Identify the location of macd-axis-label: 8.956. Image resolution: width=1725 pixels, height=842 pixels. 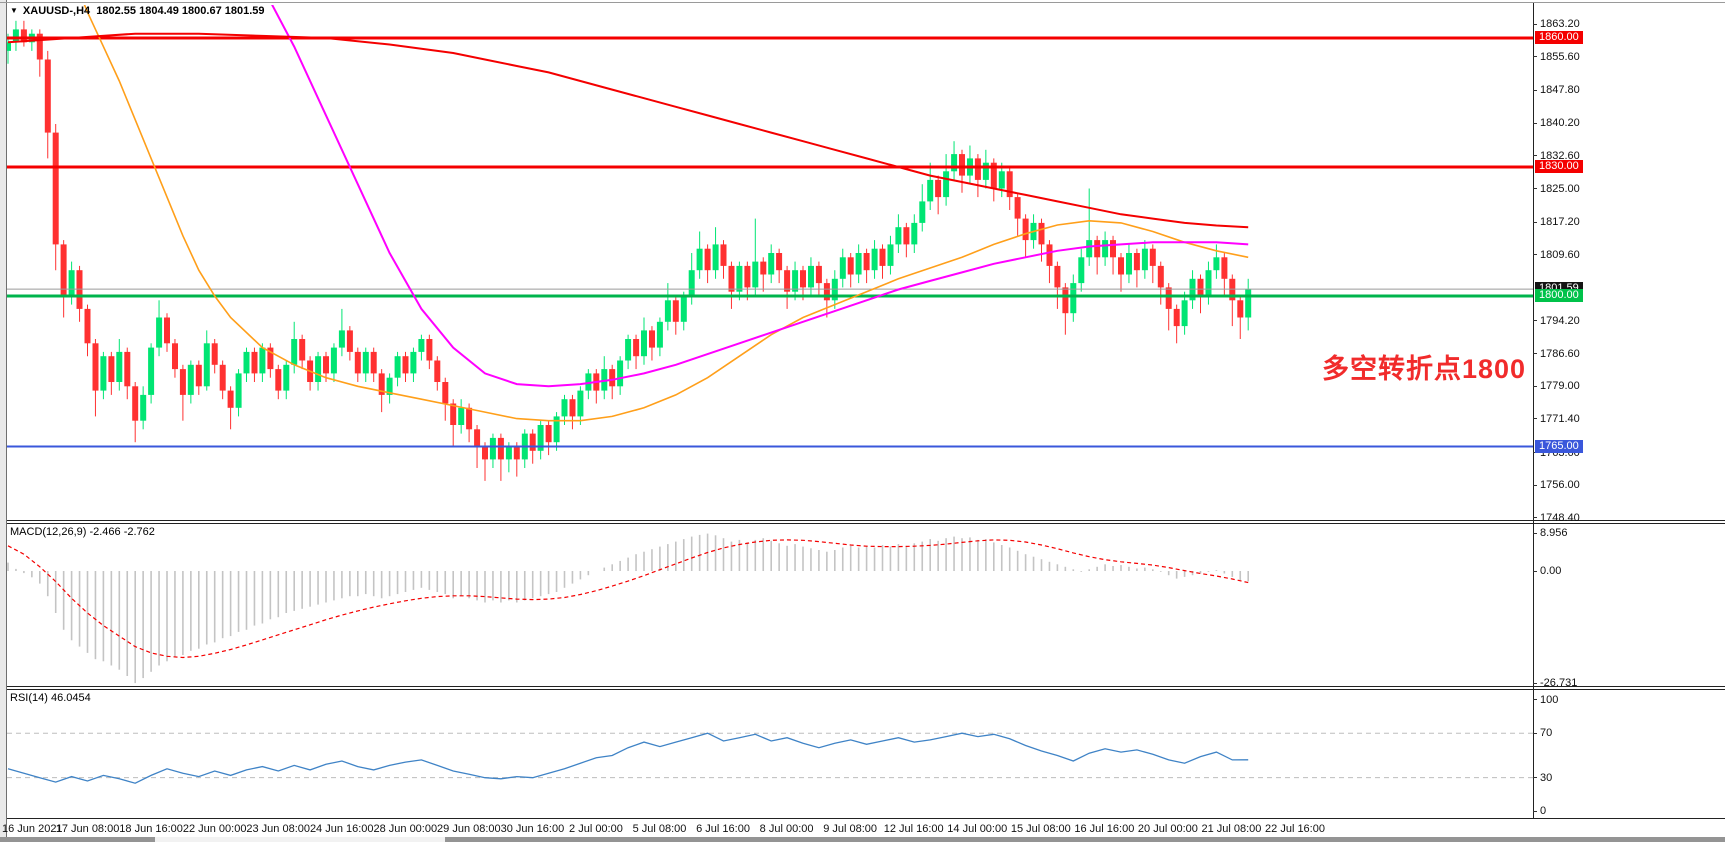
(1554, 533).